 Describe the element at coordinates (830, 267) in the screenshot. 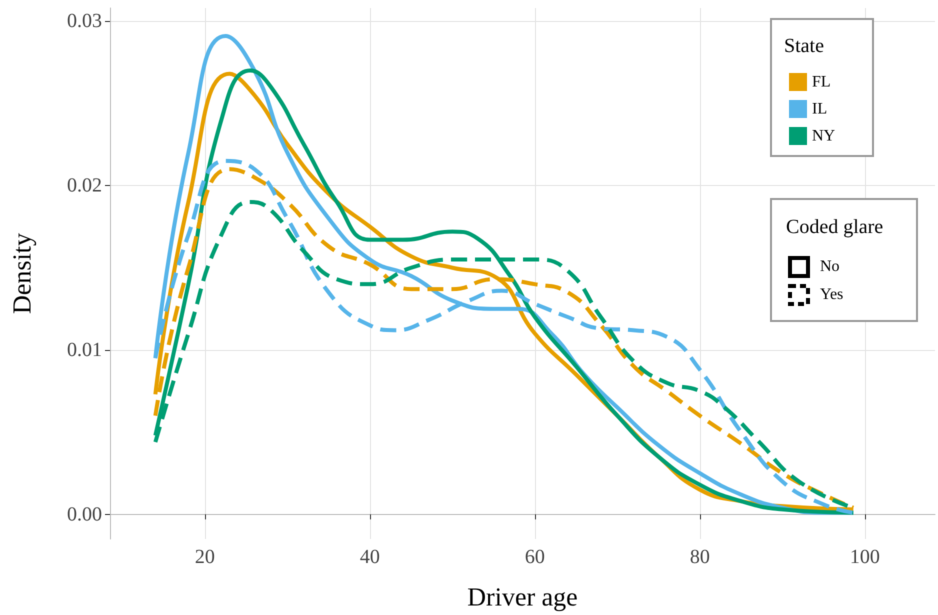

I see `annotation: No` at that location.